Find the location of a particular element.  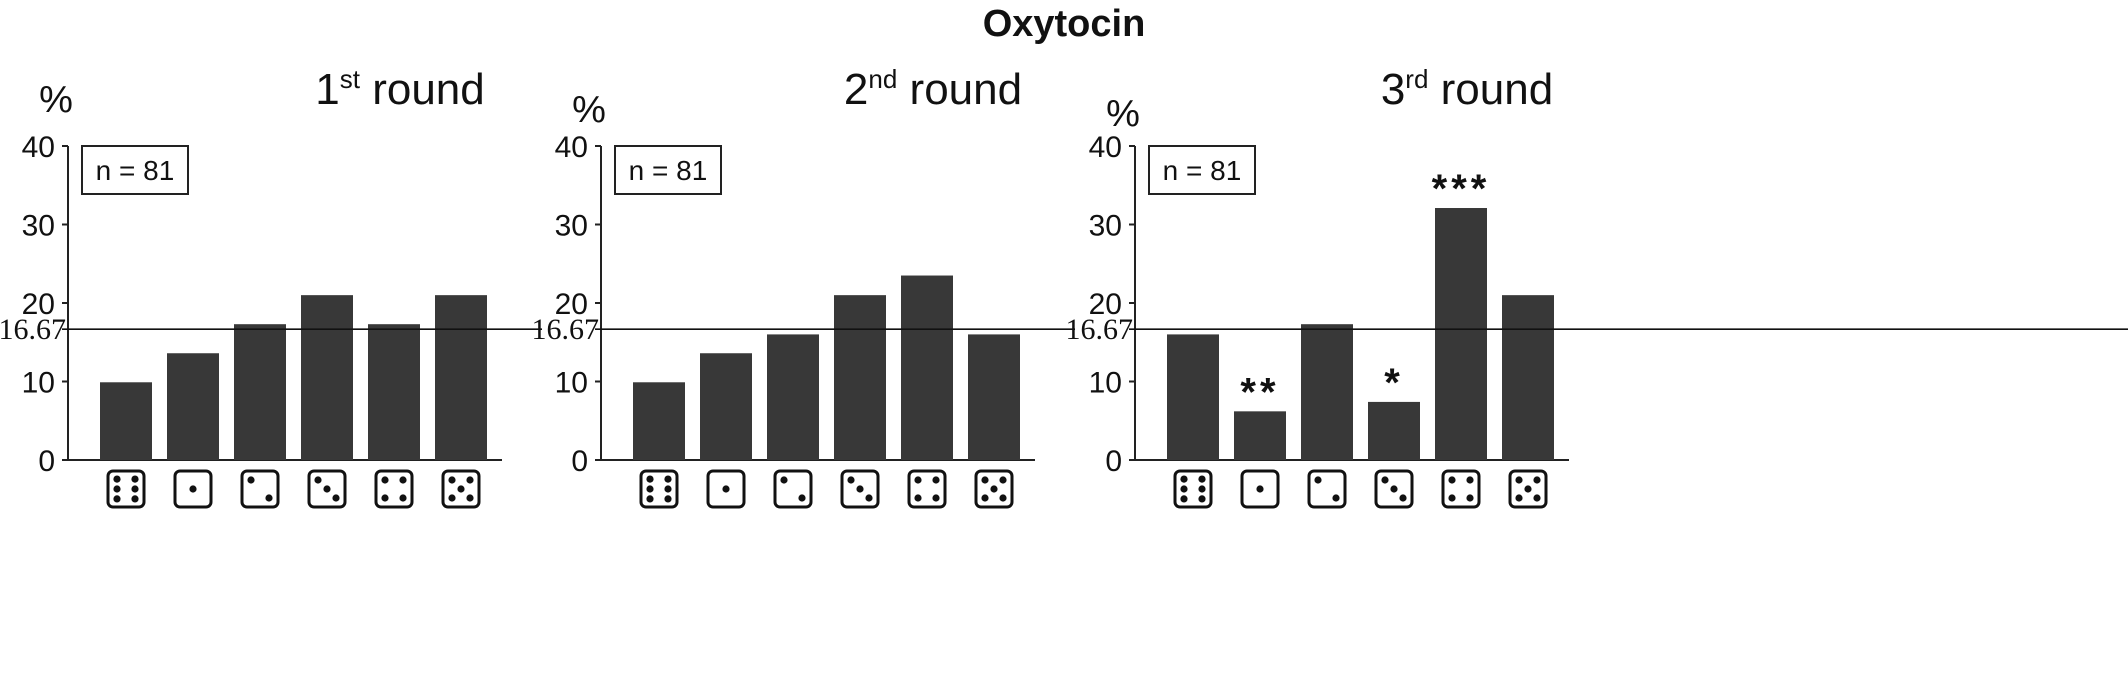

y-tick-label: 10 is located at coordinates (38, 383).